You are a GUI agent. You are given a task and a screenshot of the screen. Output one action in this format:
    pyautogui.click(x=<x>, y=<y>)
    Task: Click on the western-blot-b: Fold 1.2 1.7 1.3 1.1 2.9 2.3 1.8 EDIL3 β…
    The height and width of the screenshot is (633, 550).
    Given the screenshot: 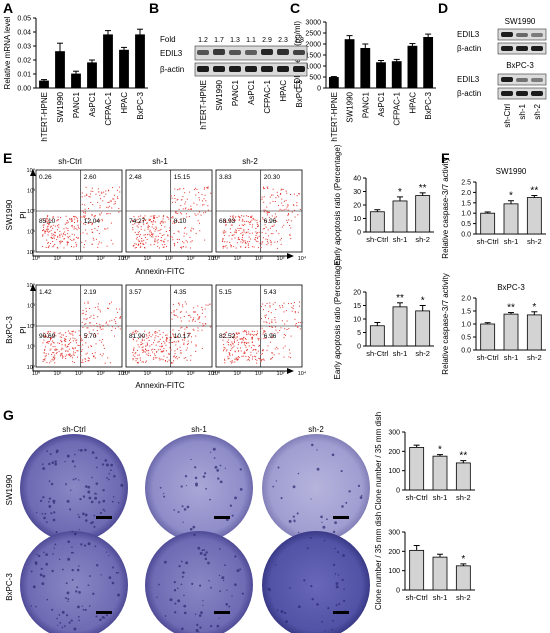 What is the action you would take?
    pyautogui.click(x=234, y=82)
    